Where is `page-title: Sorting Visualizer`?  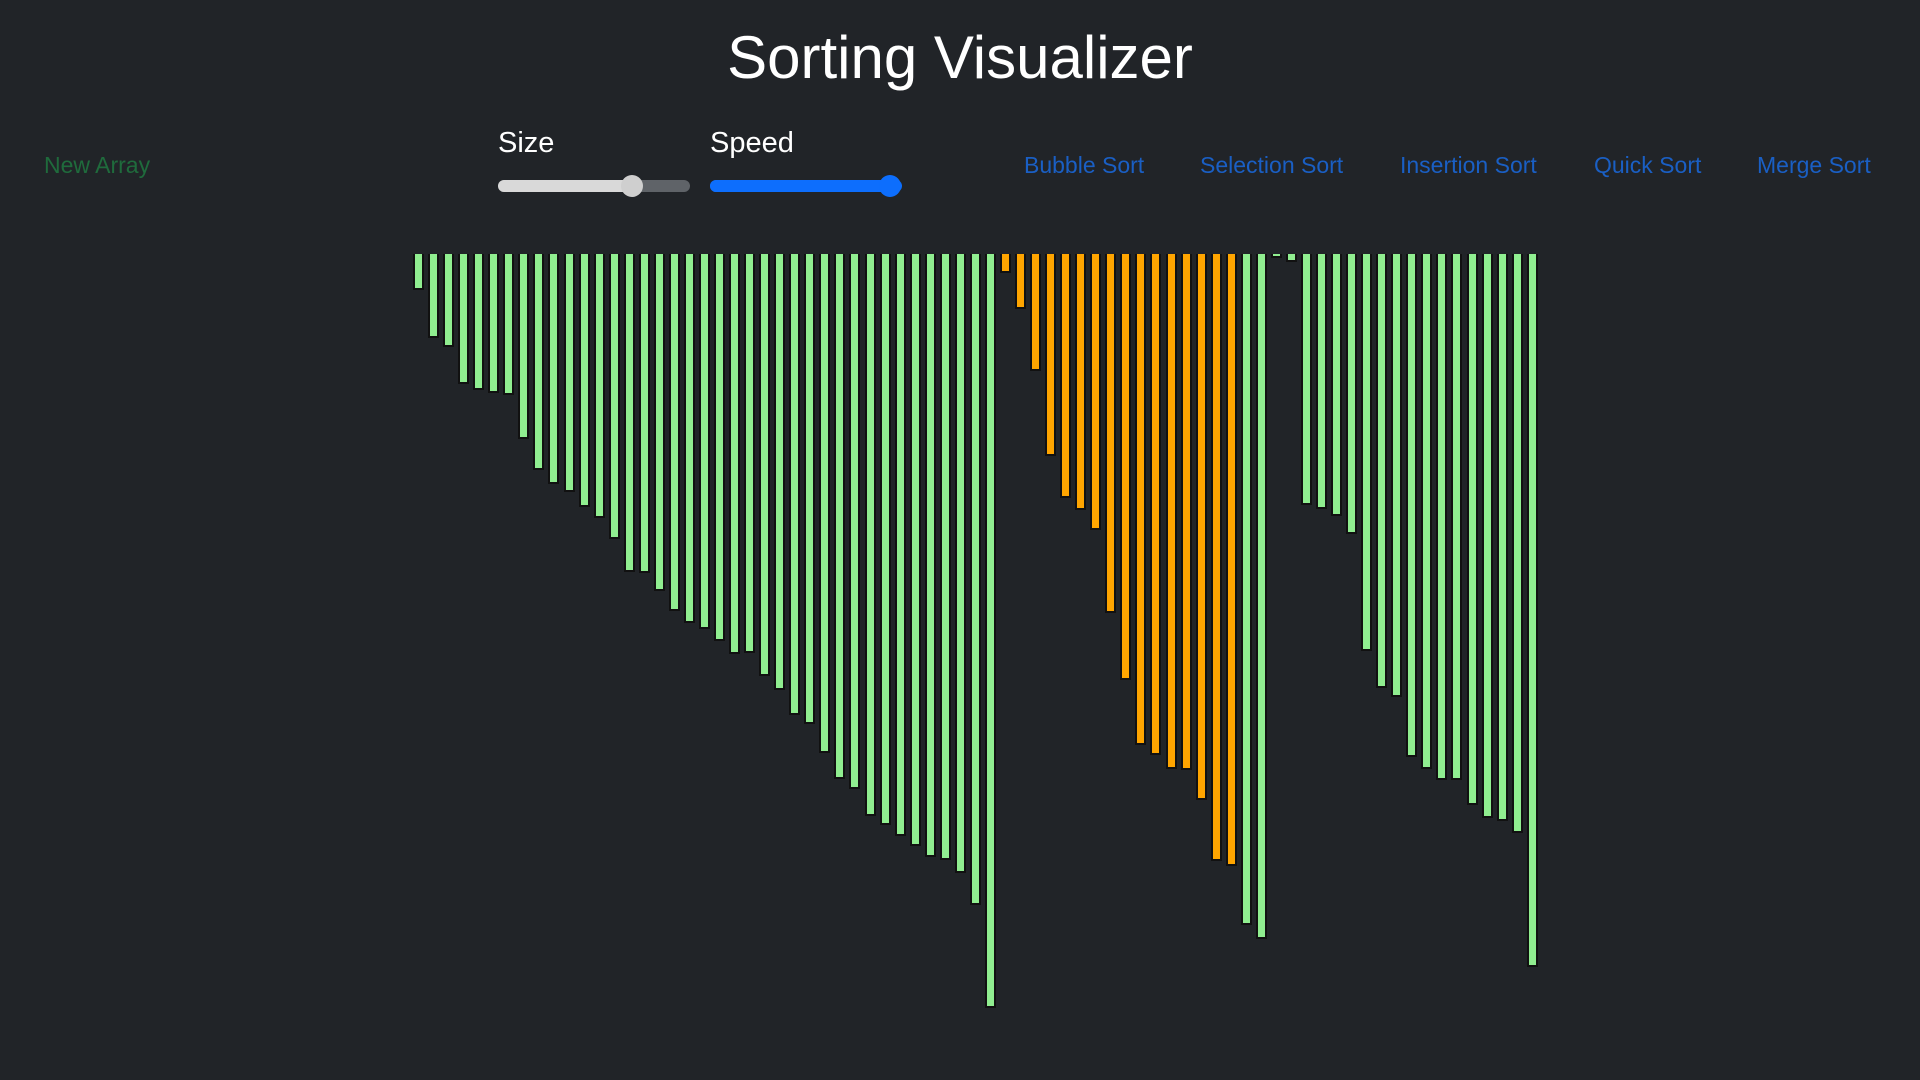 page-title: Sorting Visualizer is located at coordinates (960, 57).